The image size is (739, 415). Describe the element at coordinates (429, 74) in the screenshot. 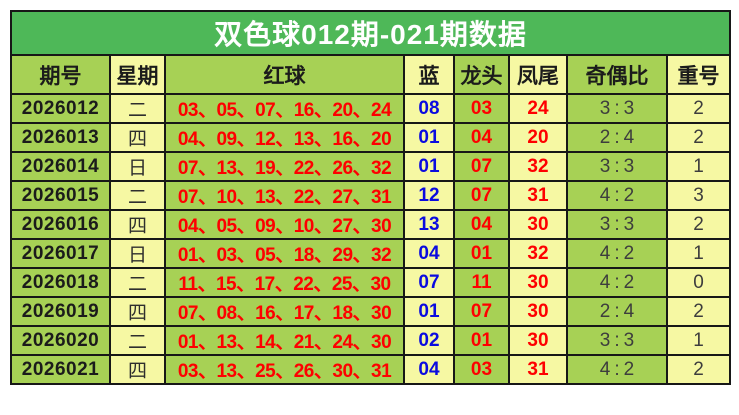

I see `col-header-blue: 蓝` at that location.